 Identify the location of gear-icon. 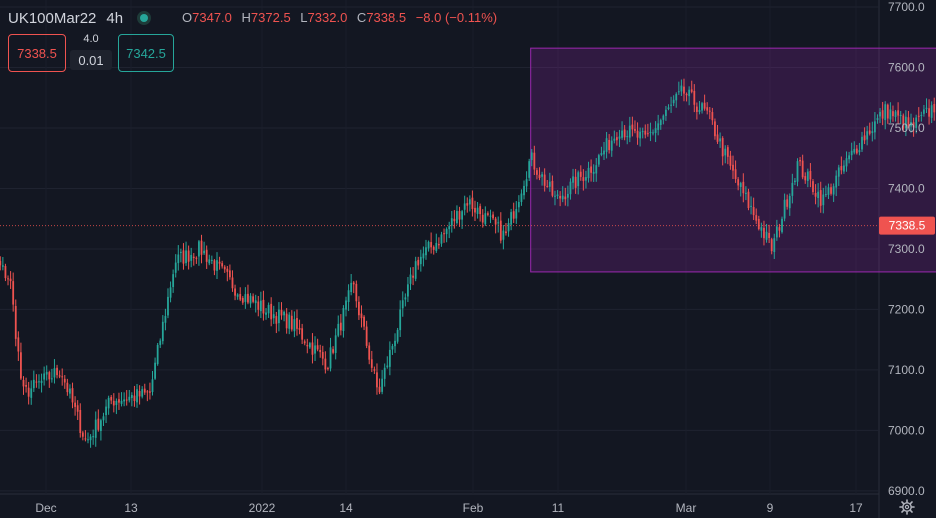
(907, 507).